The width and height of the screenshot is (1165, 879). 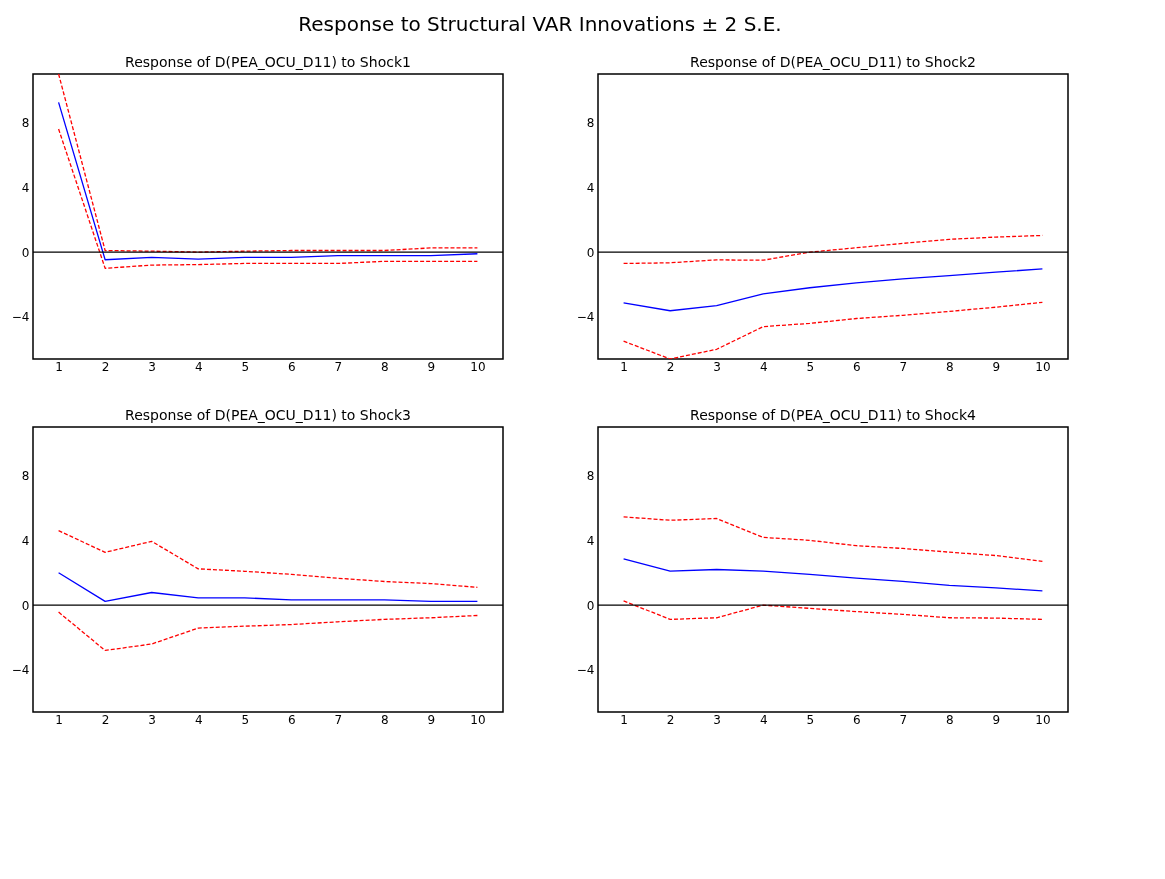 What do you see at coordinates (833, 415) in the screenshot?
I see `chart-title: Response of D(PEA_OCU_D11) to Shock4` at bounding box center [833, 415].